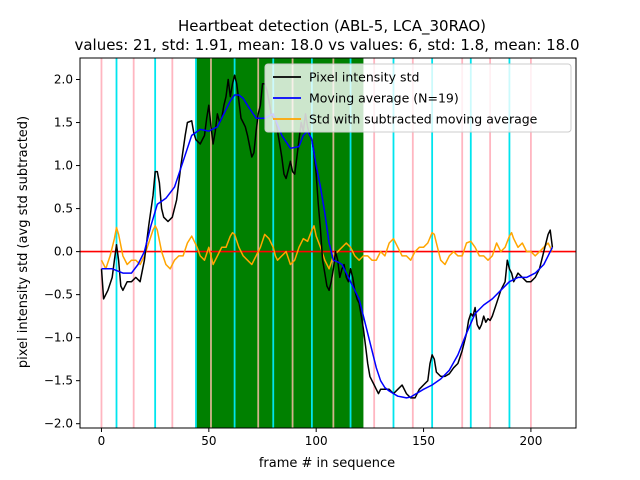  Describe the element at coordinates (316, 441) in the screenshot. I see `x-tick-label: 100` at that location.